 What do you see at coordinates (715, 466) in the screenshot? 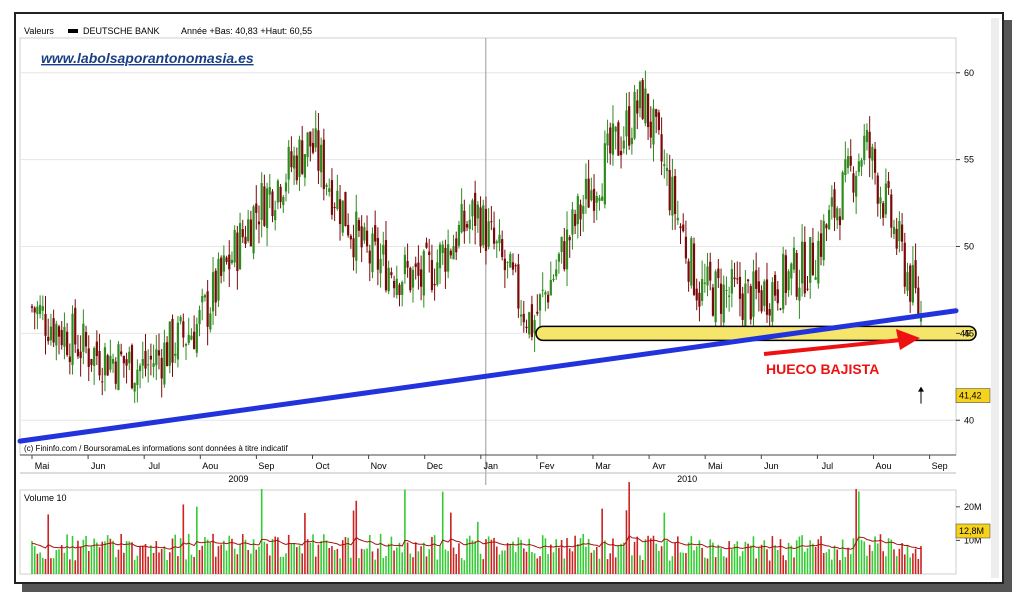
I see `x-month-label: Mai` at bounding box center [715, 466].